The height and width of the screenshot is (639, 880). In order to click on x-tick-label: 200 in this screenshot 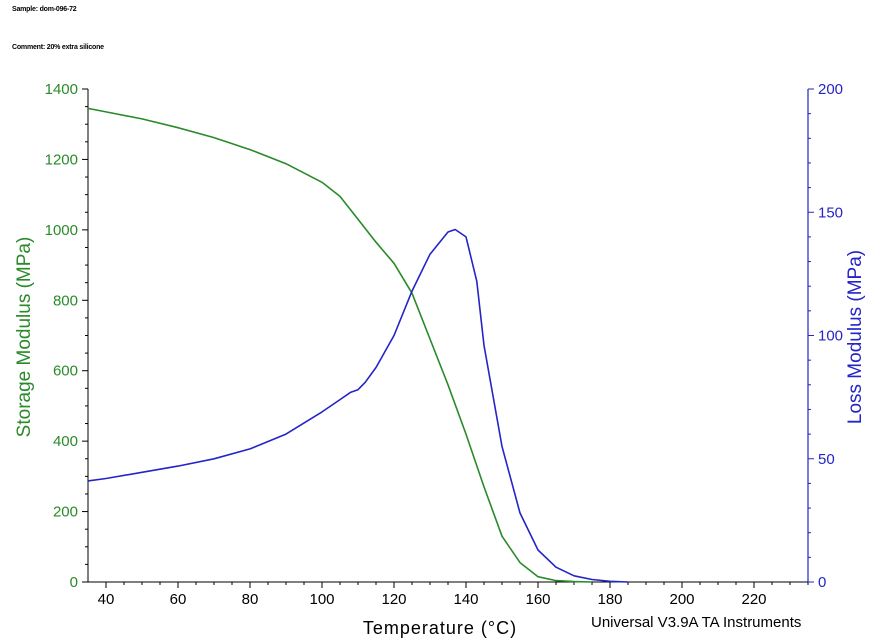, I will do `click(681, 599)`.